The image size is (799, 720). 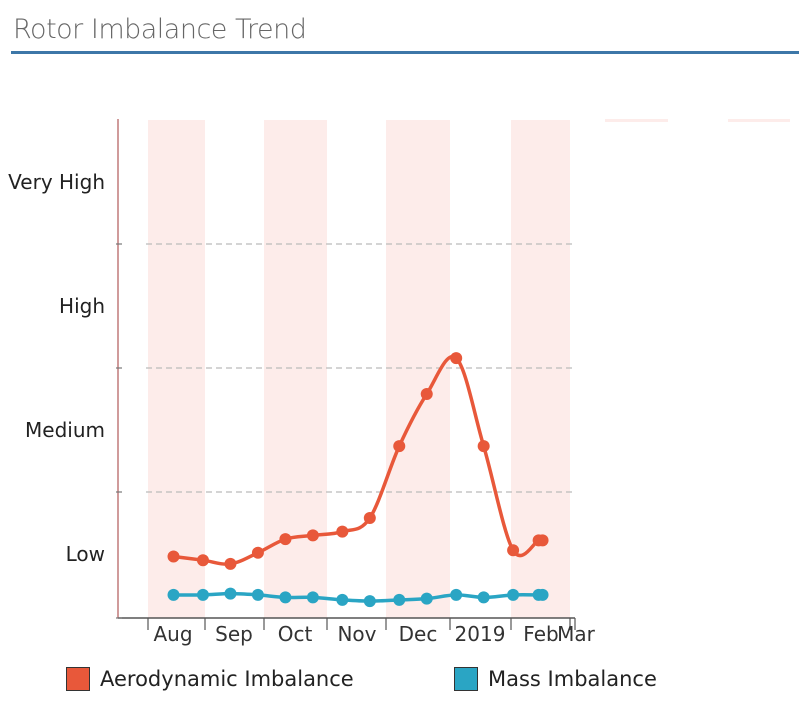 I want to click on x-tick-label: Oct, so click(x=295, y=634).